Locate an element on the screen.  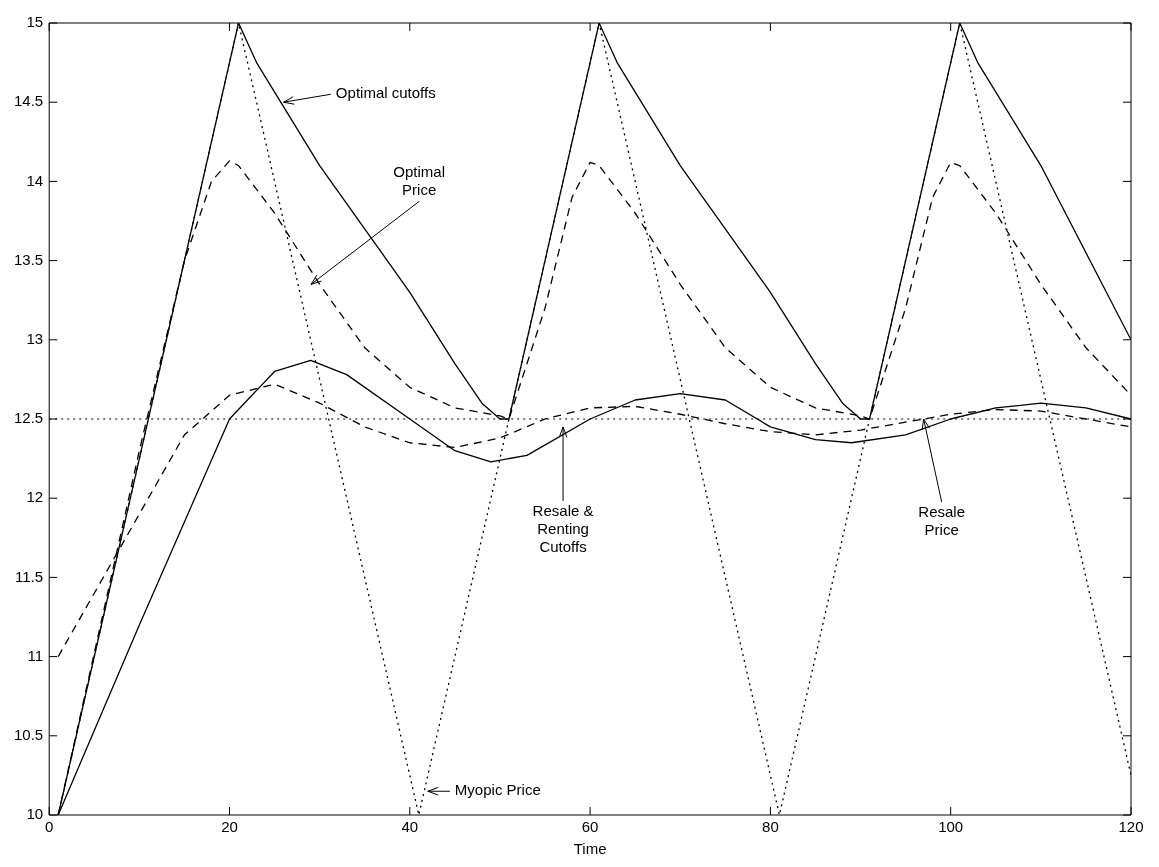
x-tick-label: 20 is located at coordinates (229, 827).